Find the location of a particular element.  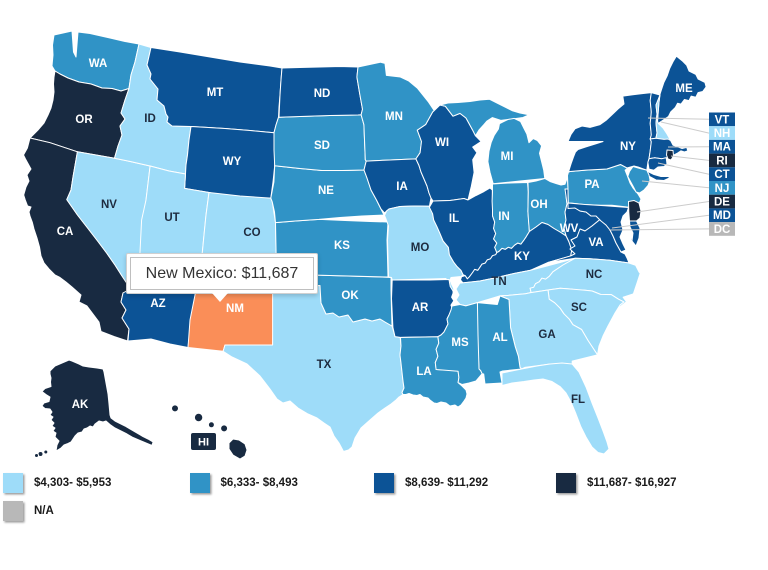

svg-text: NH is located at coordinates (722, 134).